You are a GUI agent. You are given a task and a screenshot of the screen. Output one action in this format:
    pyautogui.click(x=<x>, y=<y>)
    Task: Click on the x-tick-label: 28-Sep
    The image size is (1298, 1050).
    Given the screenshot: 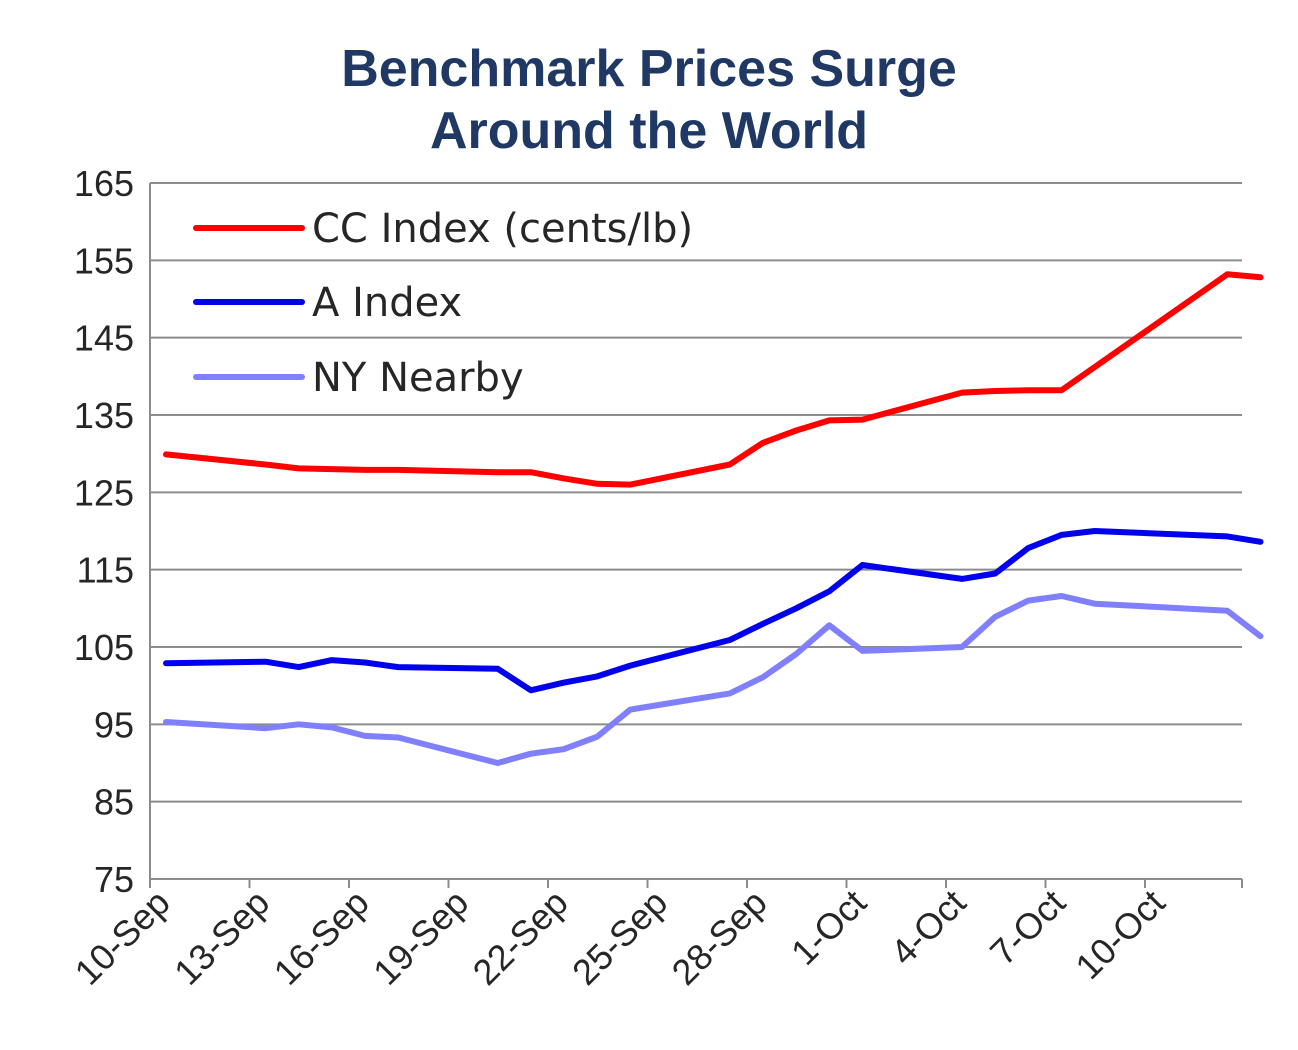 What is the action you would take?
    pyautogui.click(x=719, y=937)
    